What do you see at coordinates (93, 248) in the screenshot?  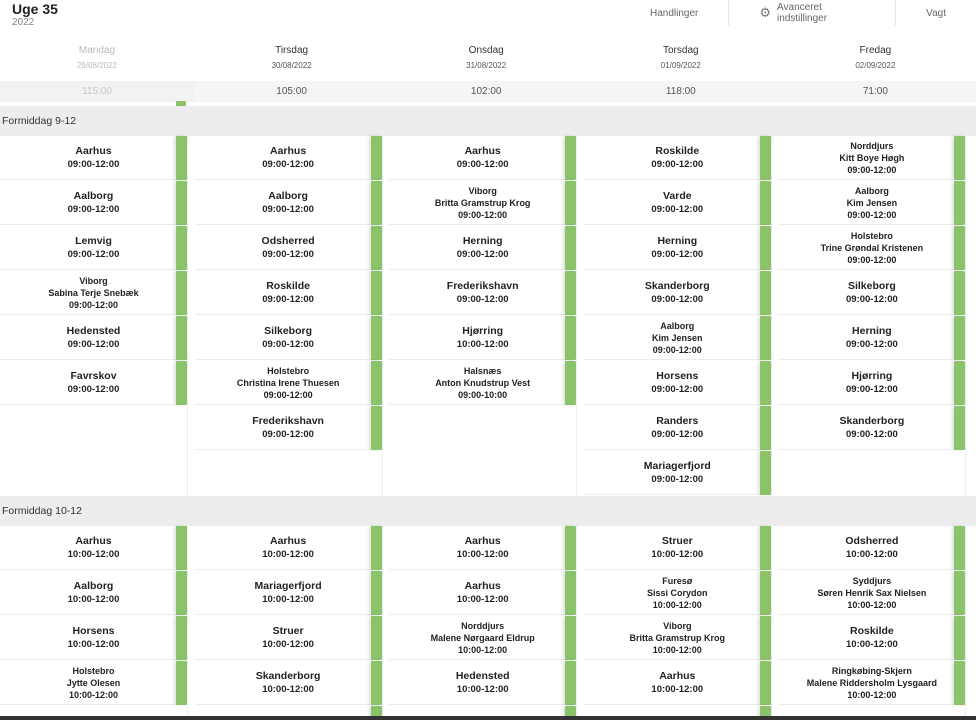 I see `shift-card: Lemvig 09:00-12:00` at bounding box center [93, 248].